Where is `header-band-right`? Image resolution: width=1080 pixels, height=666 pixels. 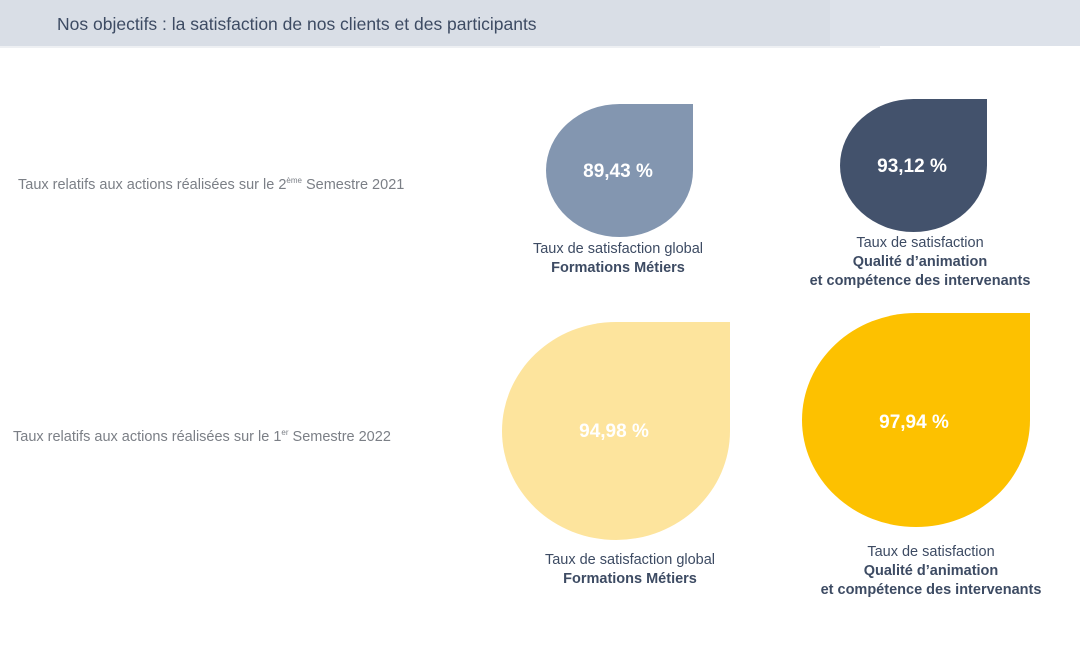
header-band-right is located at coordinates (955, 23).